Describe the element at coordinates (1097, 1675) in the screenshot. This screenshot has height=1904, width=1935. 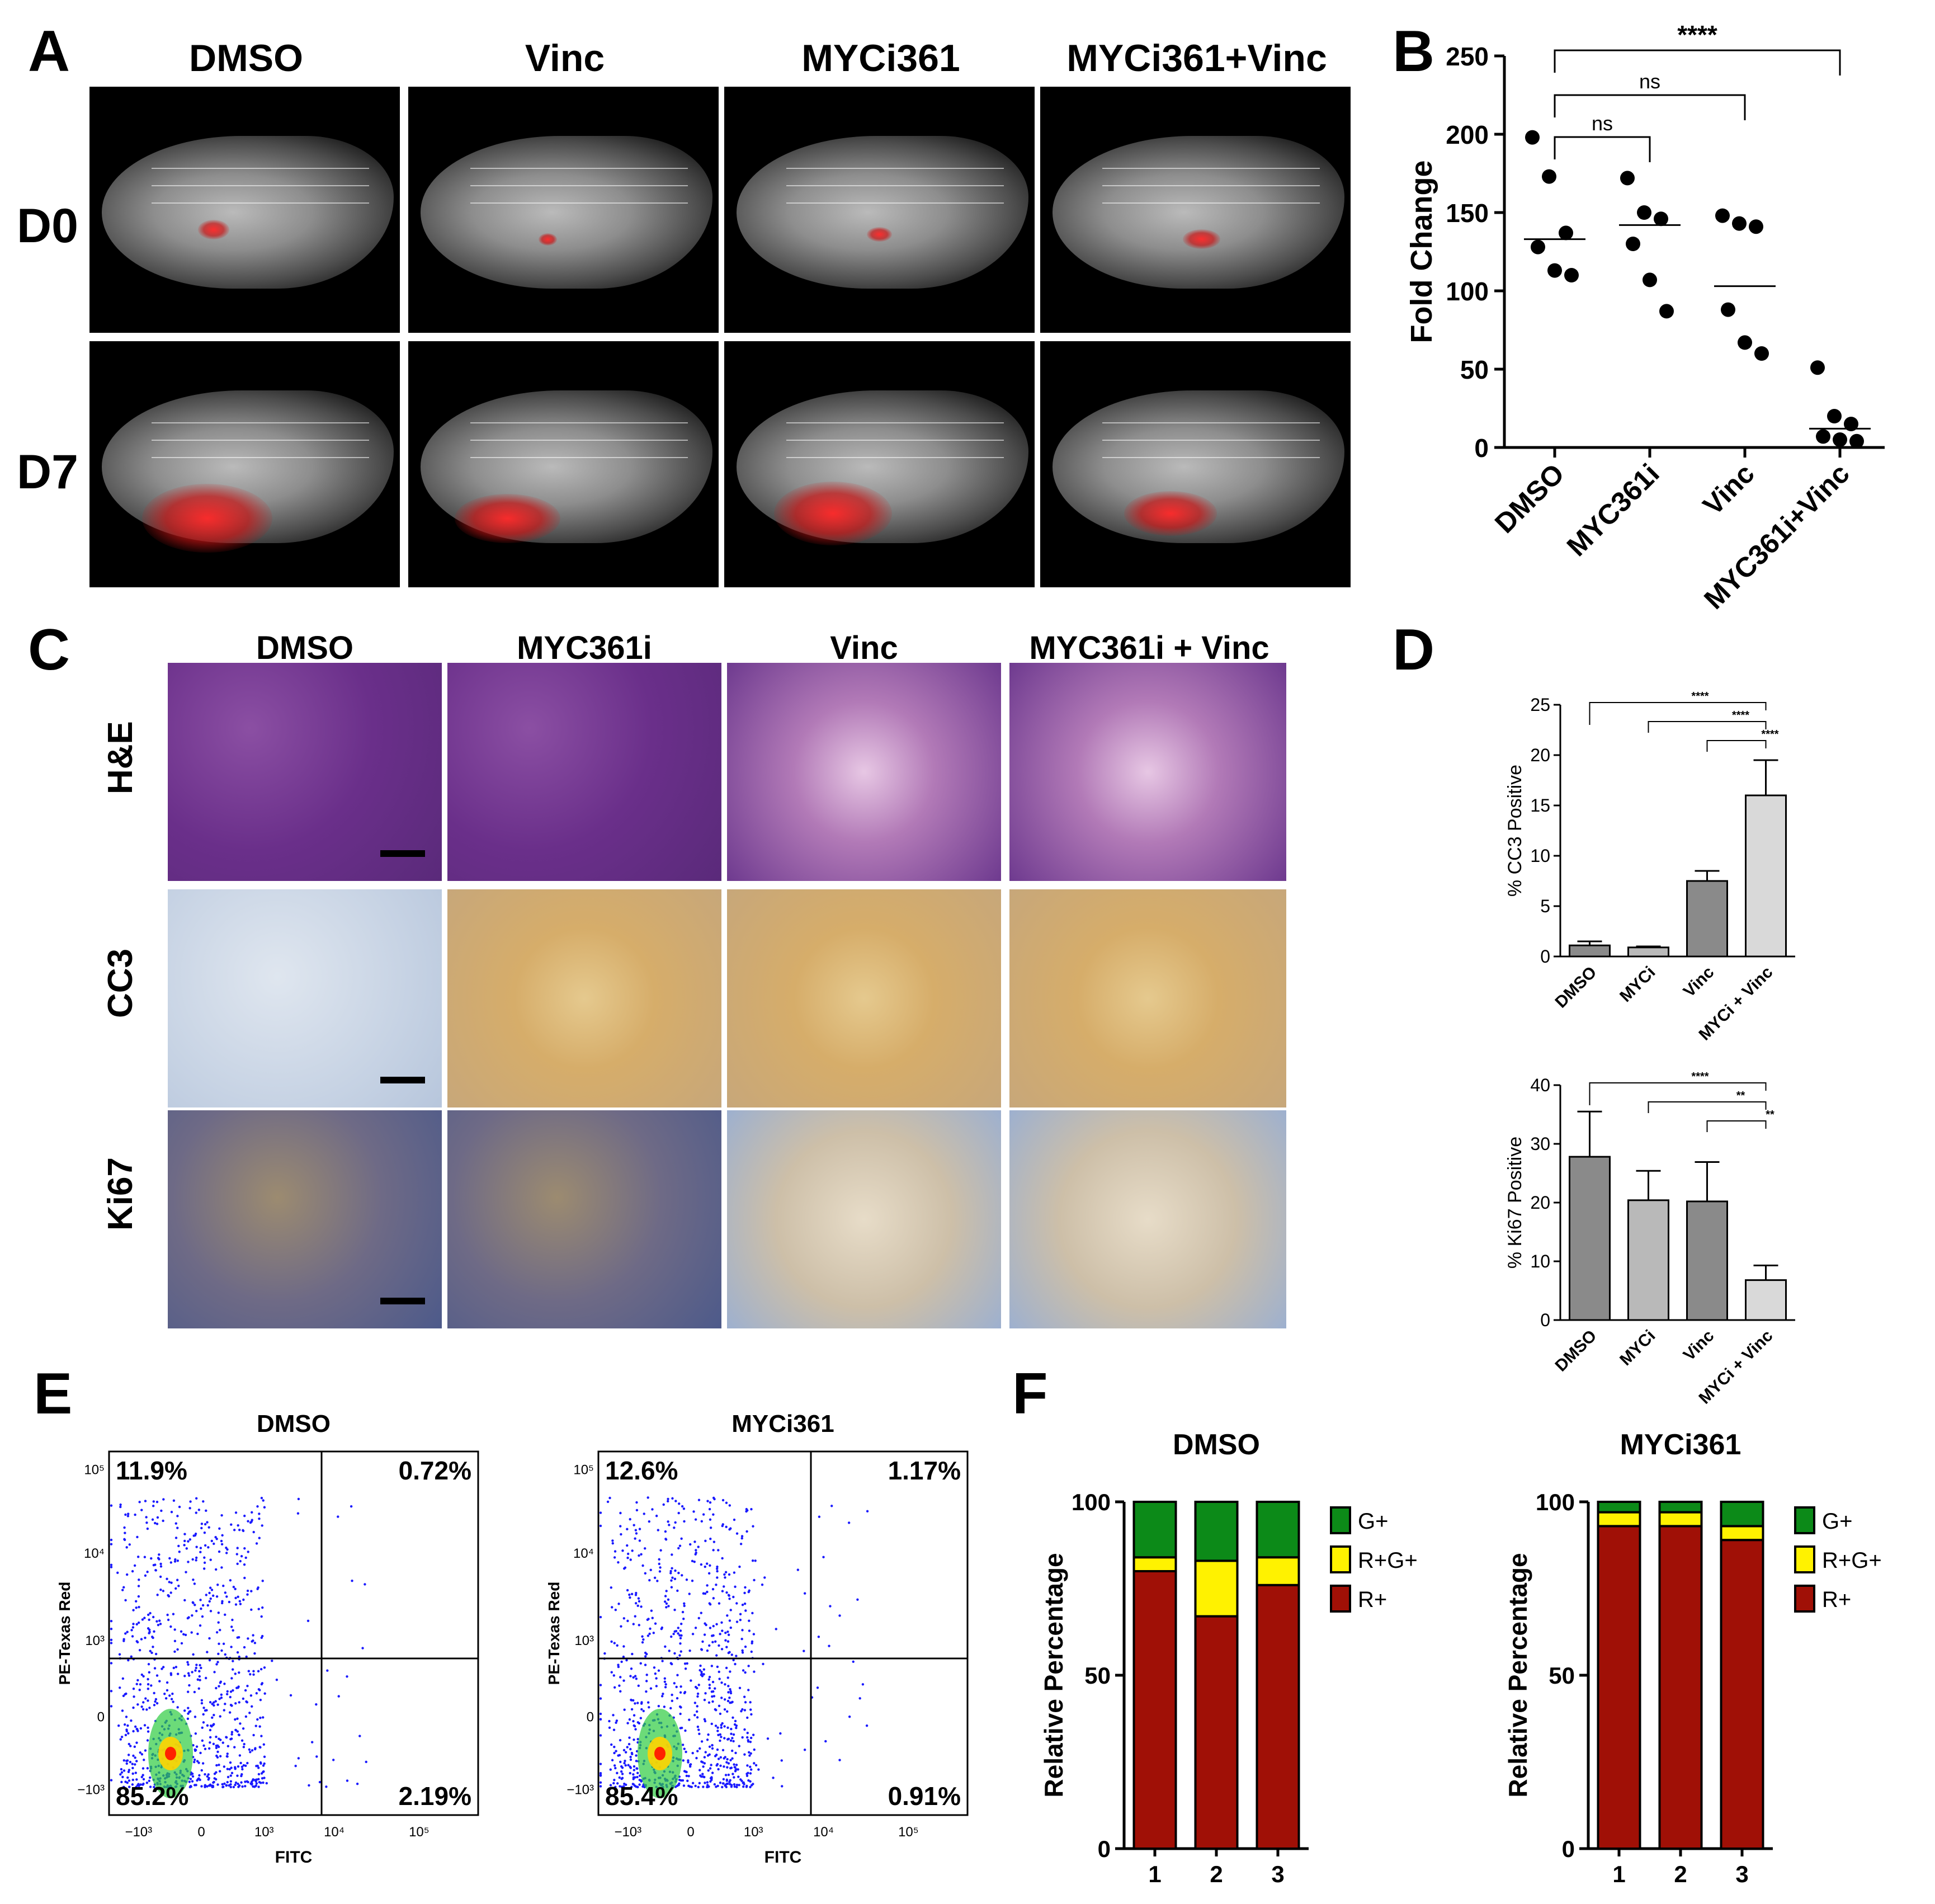
I see `y-tick-label: 50` at that location.